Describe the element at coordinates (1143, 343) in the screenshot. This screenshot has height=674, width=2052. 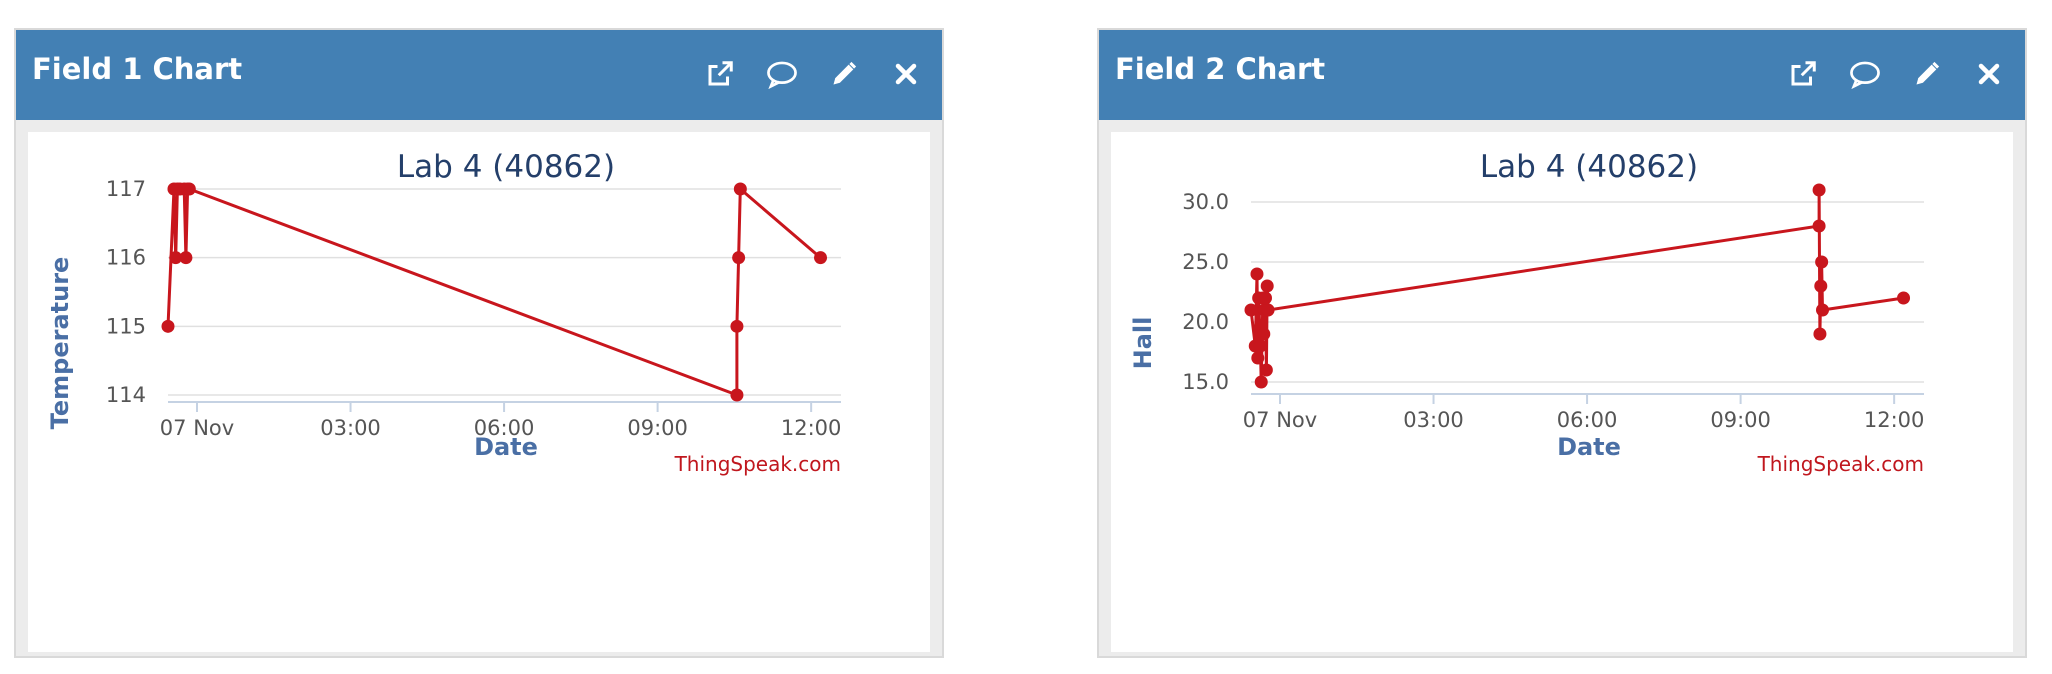
I see `y-axis-label: Hall` at that location.